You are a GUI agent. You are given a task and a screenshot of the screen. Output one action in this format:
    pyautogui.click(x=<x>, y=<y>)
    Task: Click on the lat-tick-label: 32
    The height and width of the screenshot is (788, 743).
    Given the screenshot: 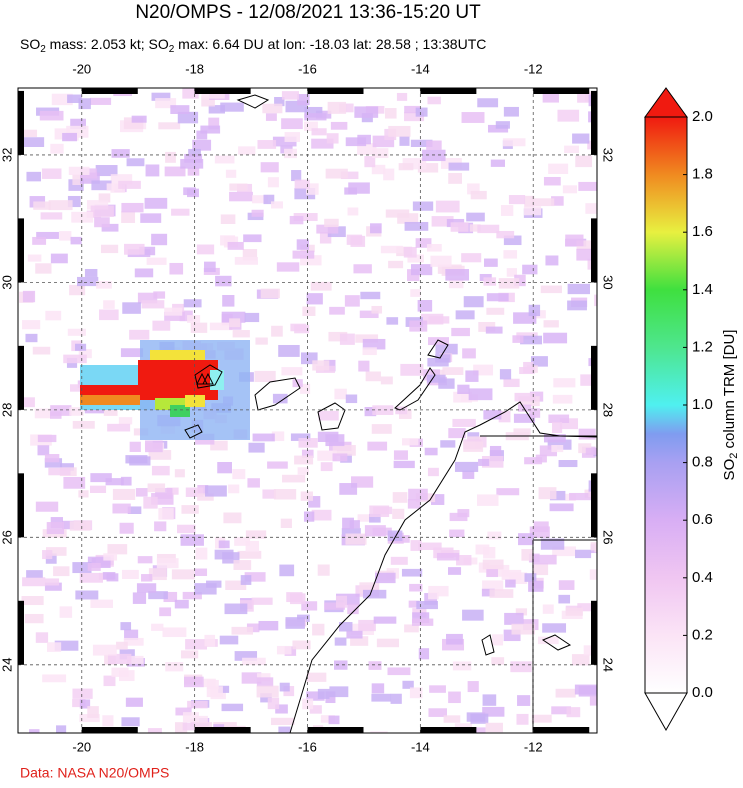 What is the action you would take?
    pyautogui.click(x=7, y=155)
    